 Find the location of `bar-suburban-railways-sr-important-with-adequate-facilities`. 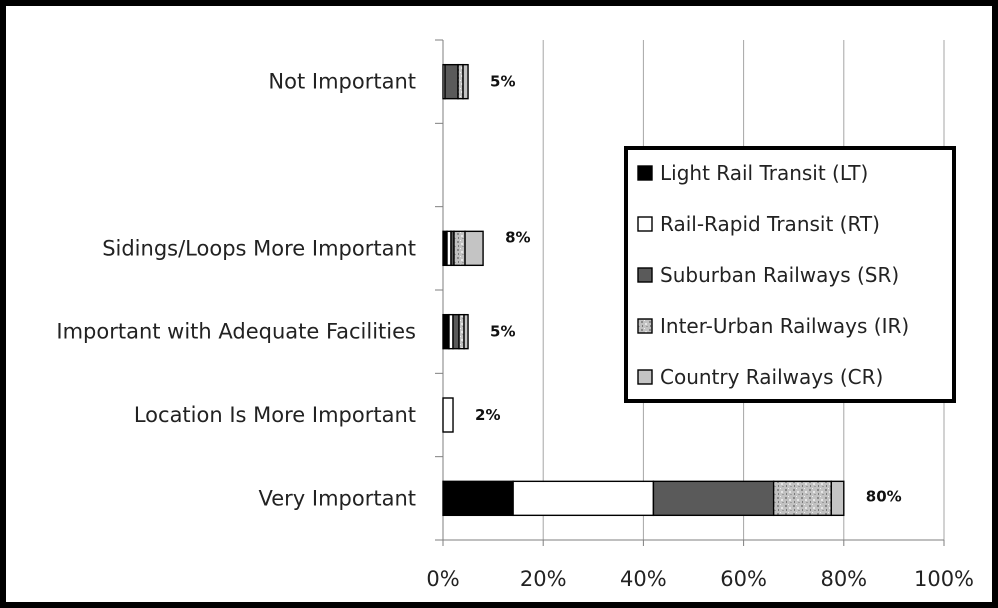

bar-suburban-railways-sr-important-with-adequate-facilities is located at coordinates (456, 331).